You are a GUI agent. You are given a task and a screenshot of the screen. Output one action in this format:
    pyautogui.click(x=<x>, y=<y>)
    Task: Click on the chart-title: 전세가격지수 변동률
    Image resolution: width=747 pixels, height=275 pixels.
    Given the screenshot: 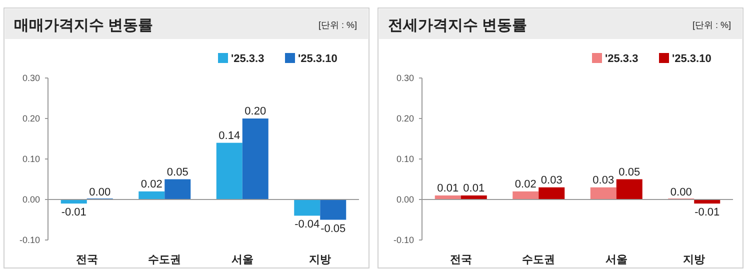 What is the action you would take?
    pyautogui.click(x=458, y=25)
    